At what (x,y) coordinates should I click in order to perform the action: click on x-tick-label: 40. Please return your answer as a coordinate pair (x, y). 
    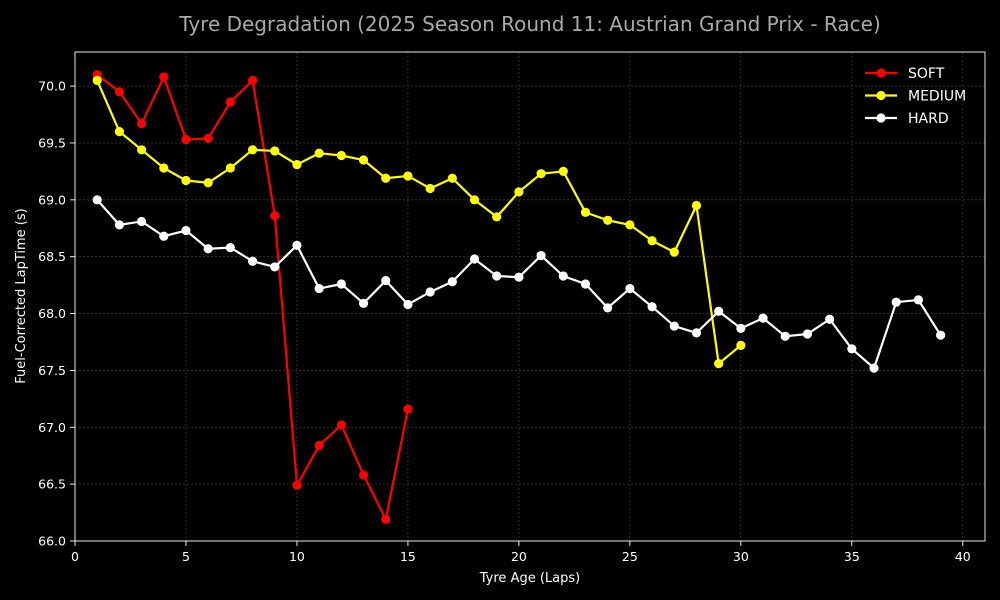
    Looking at the image, I should click on (963, 556).